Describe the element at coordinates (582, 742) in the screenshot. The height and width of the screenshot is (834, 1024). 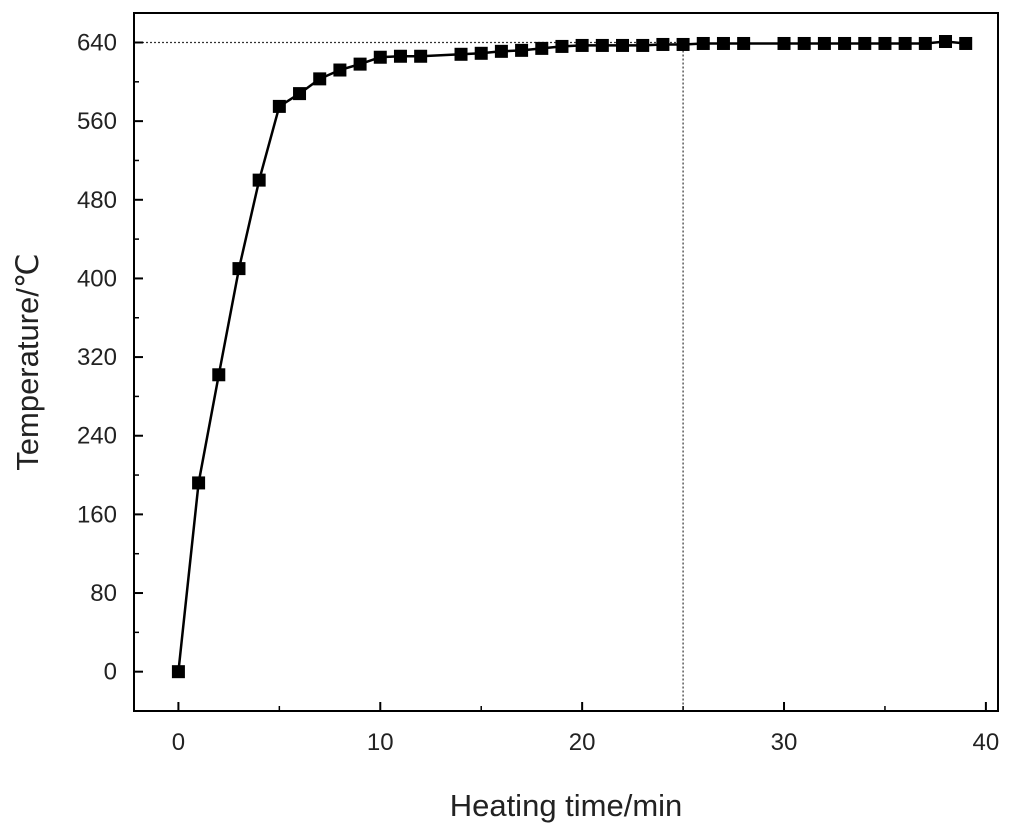
I see `x-tick-label: 20` at that location.